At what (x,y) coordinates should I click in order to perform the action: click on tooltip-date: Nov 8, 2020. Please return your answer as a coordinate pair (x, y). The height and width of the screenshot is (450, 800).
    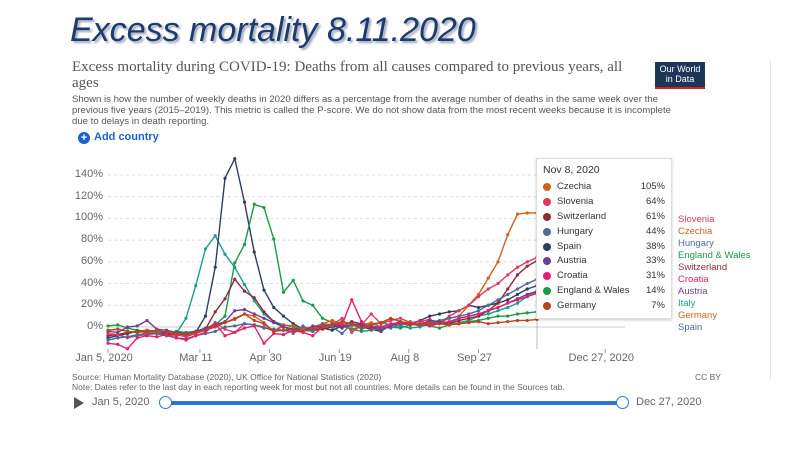
    Looking at the image, I should click on (571, 170).